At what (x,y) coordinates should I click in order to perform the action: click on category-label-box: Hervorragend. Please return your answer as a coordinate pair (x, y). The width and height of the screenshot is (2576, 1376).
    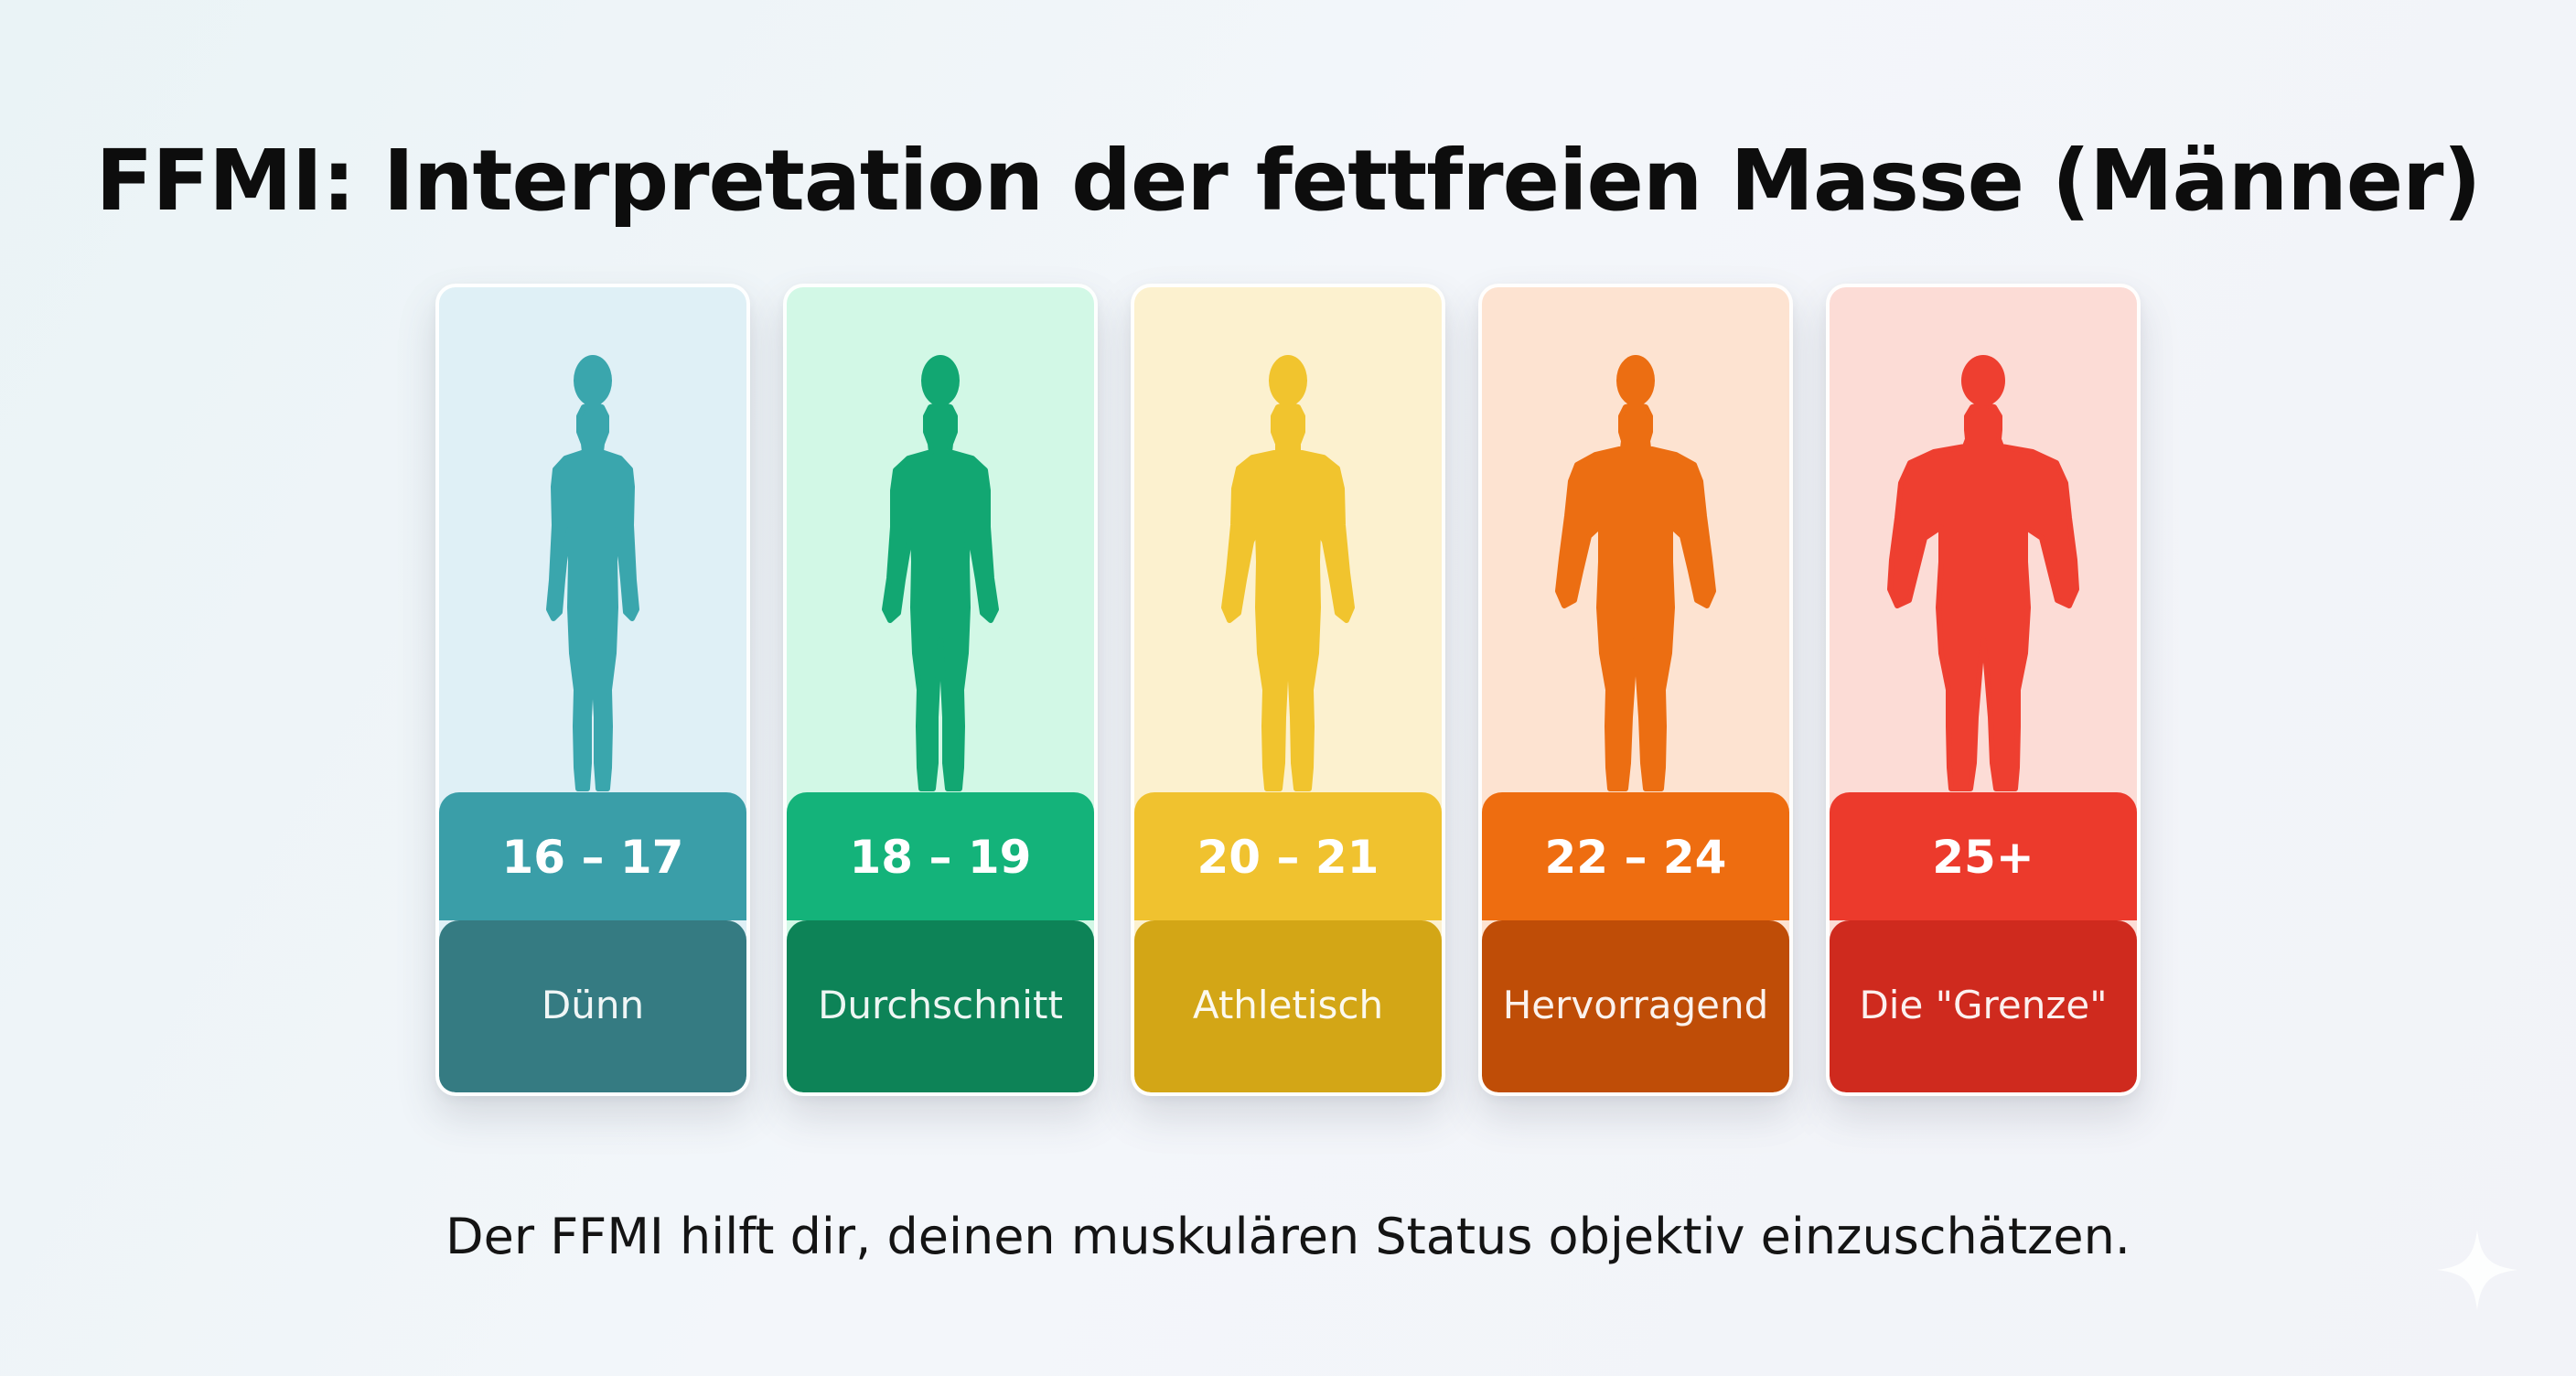
    Looking at the image, I should click on (1636, 1006).